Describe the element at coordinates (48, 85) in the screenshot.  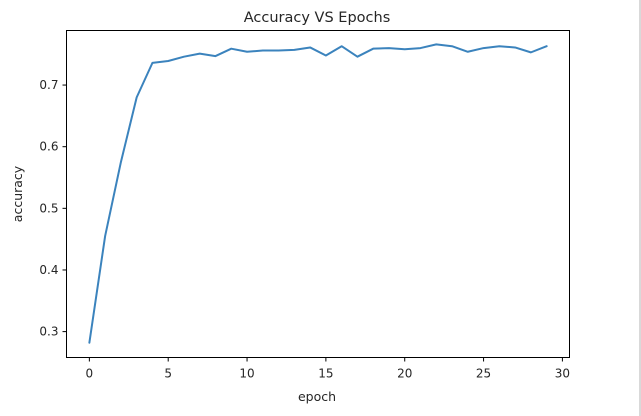
I see `y-tick-label: 0.7` at that location.